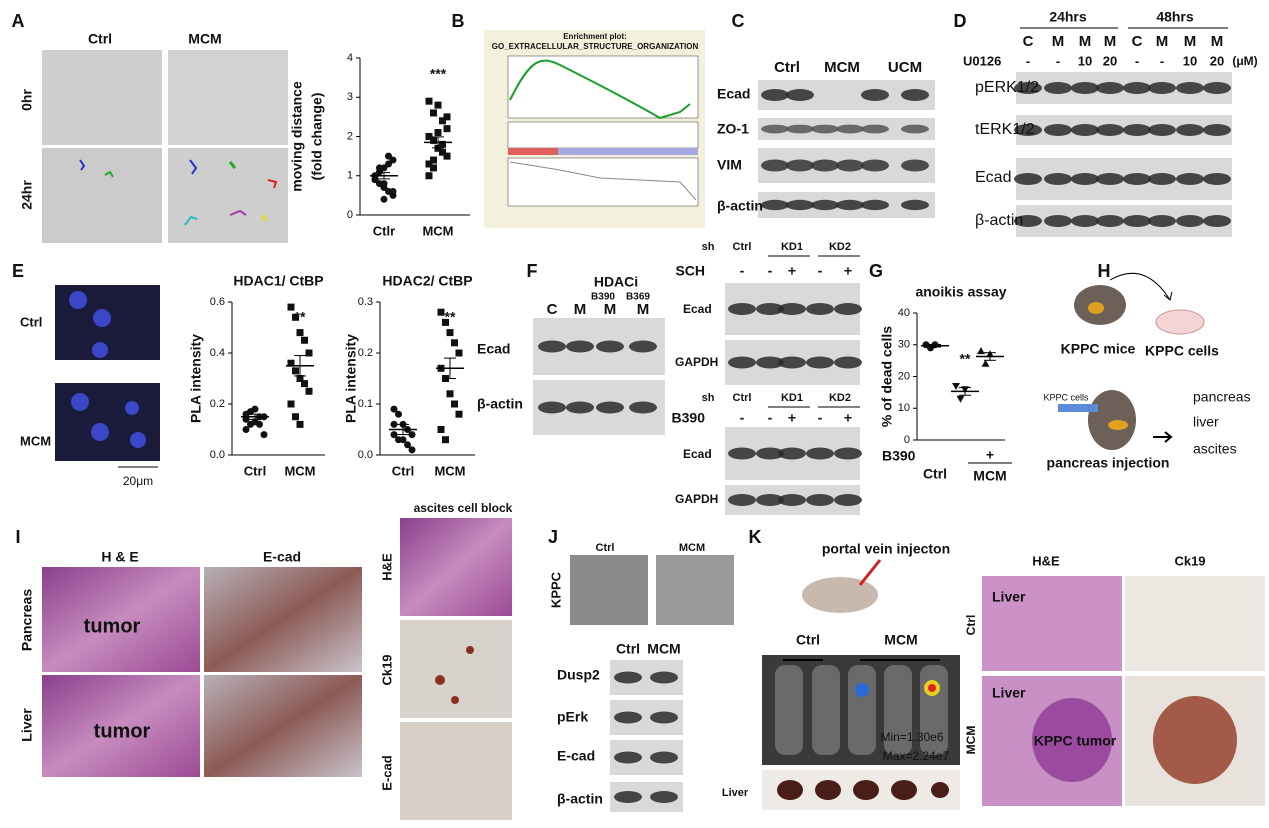  I want to click on y-axis-label: PLA intensity, so click(196, 378).